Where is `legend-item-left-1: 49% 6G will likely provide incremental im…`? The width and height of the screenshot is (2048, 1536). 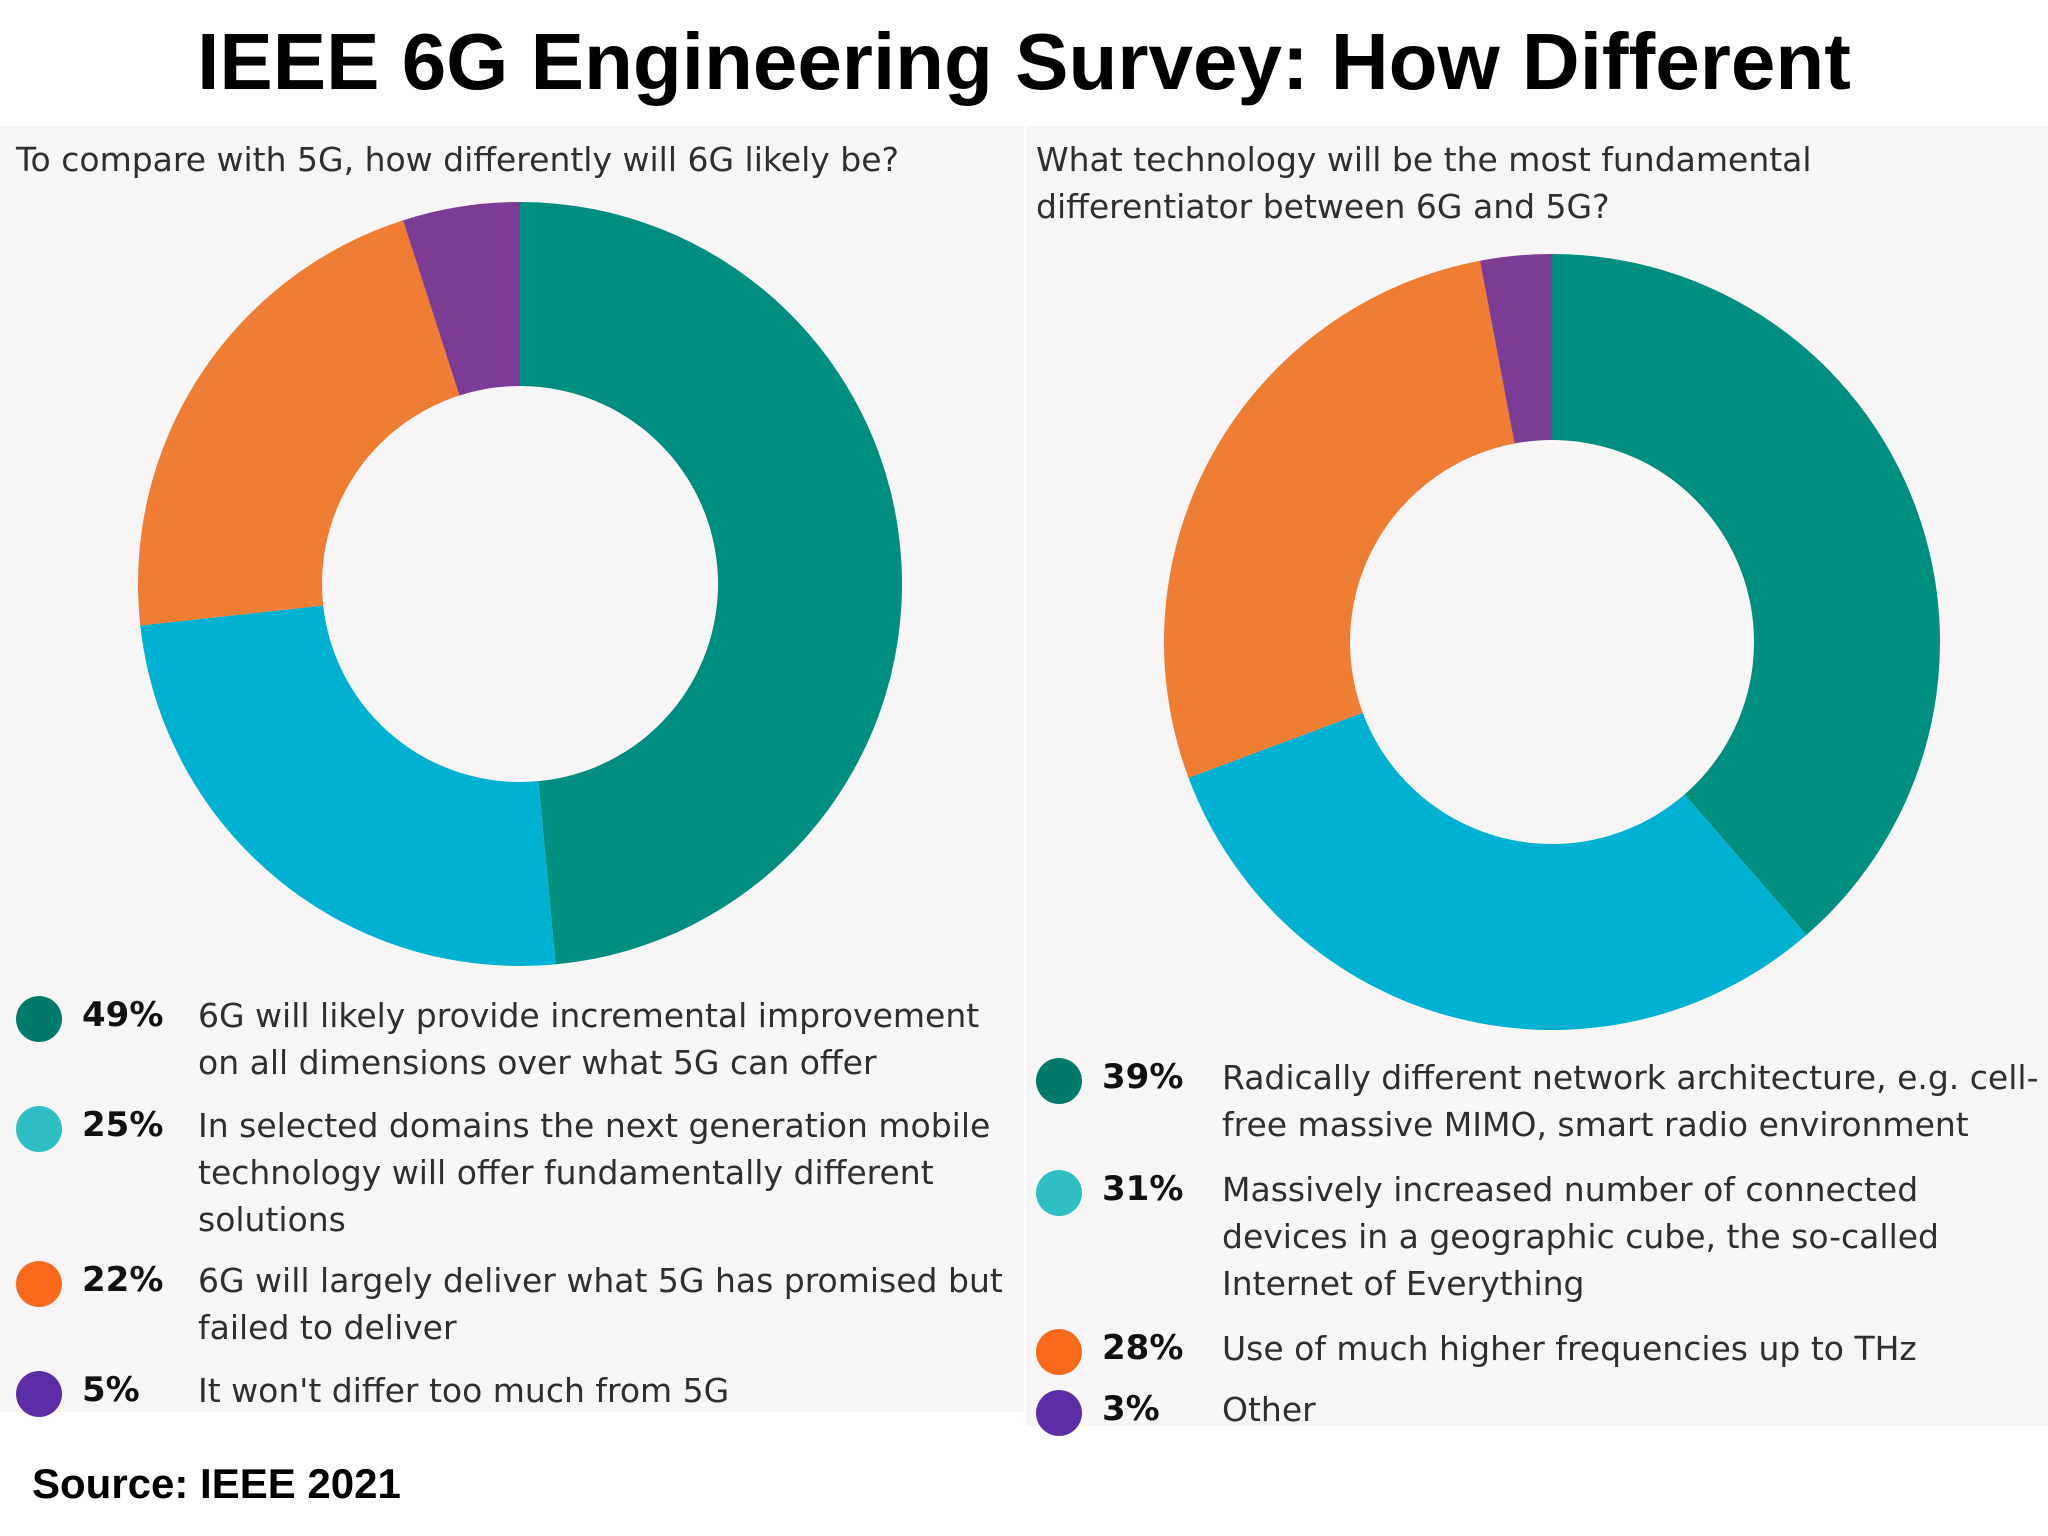
legend-item-left-1: 49% 6G will likely provide incremental im… is located at coordinates (512, 1039).